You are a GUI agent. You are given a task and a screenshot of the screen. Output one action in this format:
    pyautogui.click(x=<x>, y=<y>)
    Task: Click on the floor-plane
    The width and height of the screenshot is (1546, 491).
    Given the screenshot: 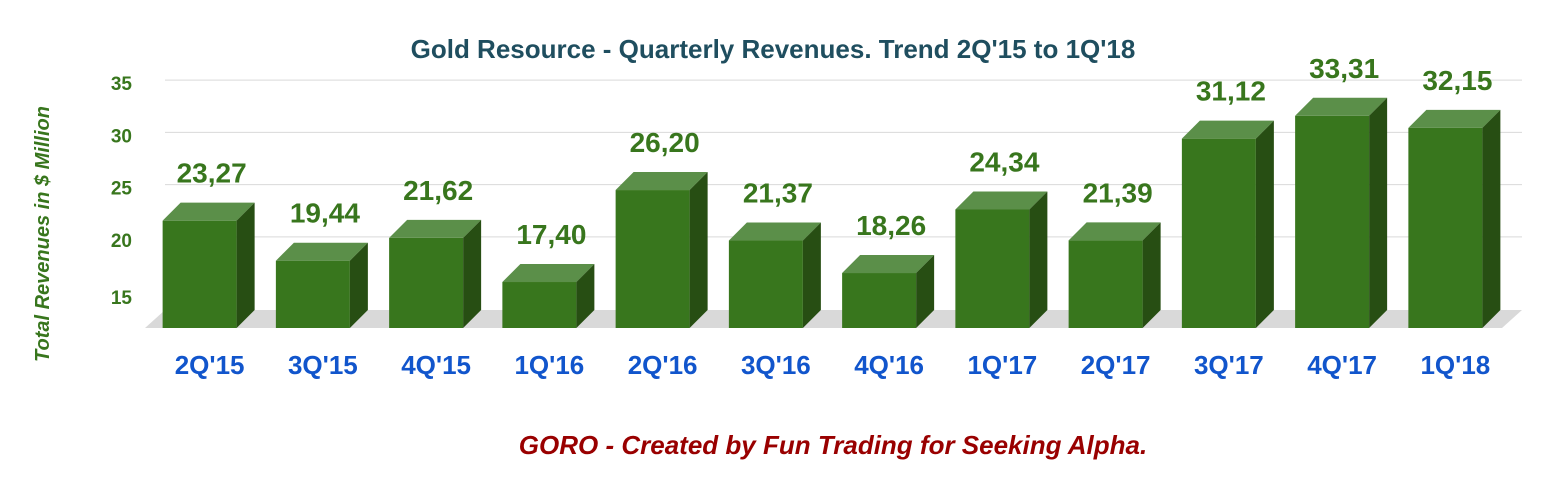 What is the action you would take?
    pyautogui.click(x=833, y=319)
    